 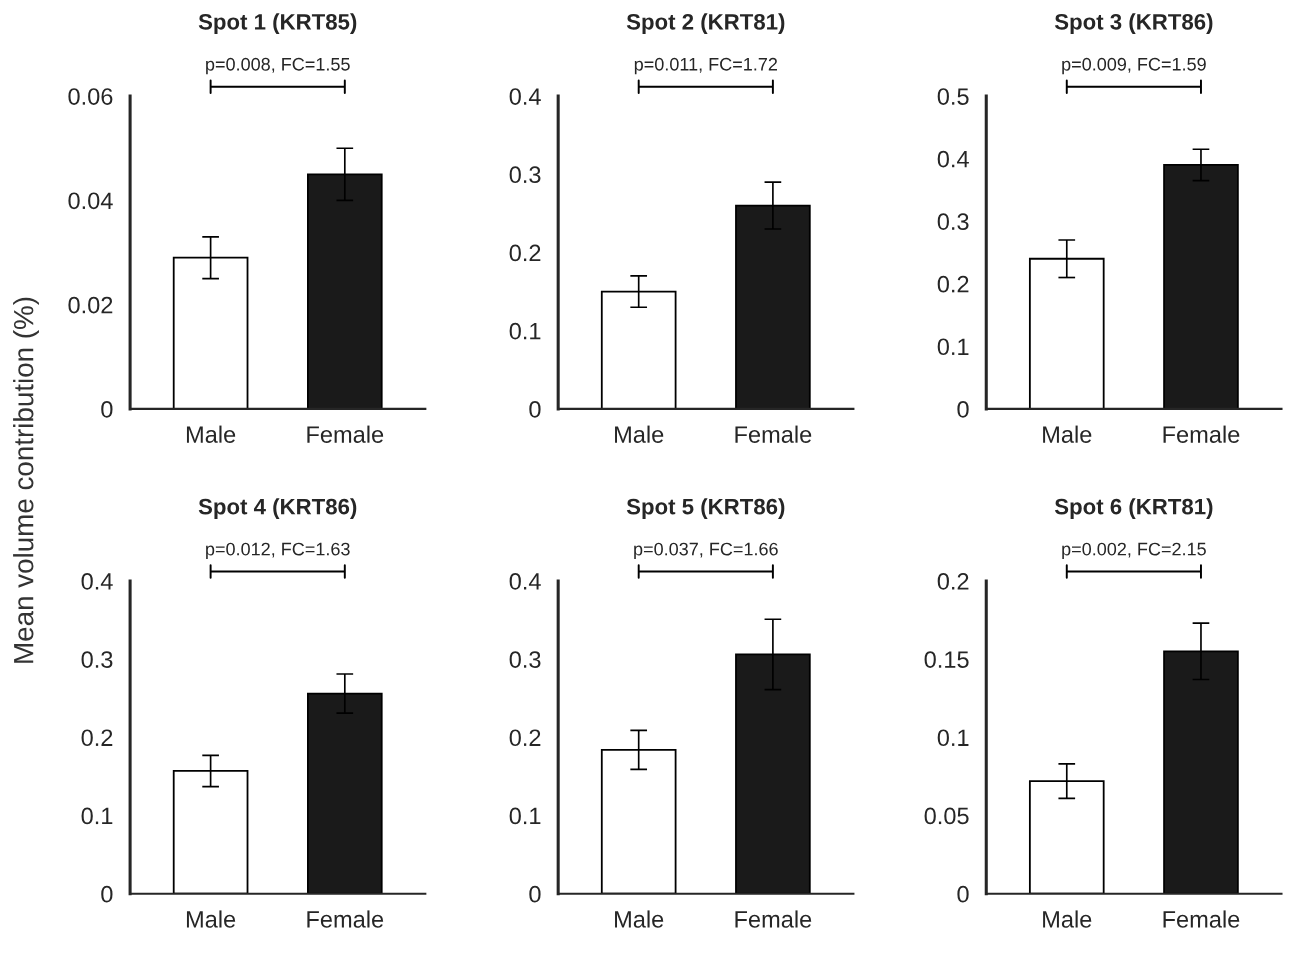 I want to click on text: p=0.002, FC=2.15, so click(x=1134, y=551).